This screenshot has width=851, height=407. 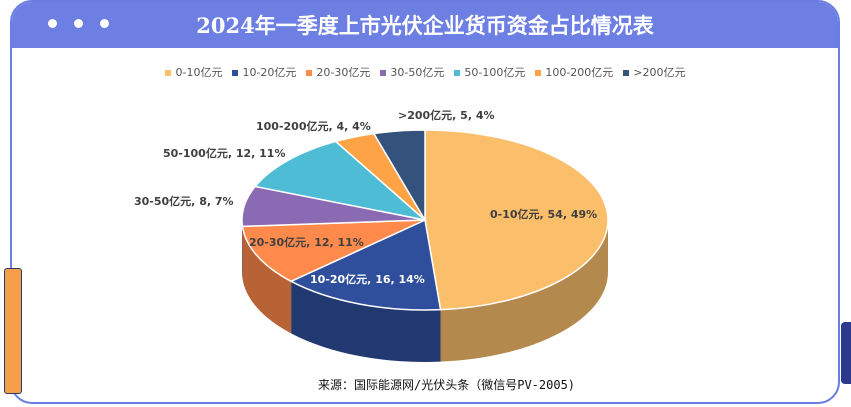 I want to click on legend-item: 20-30亿元, so click(x=338, y=72).